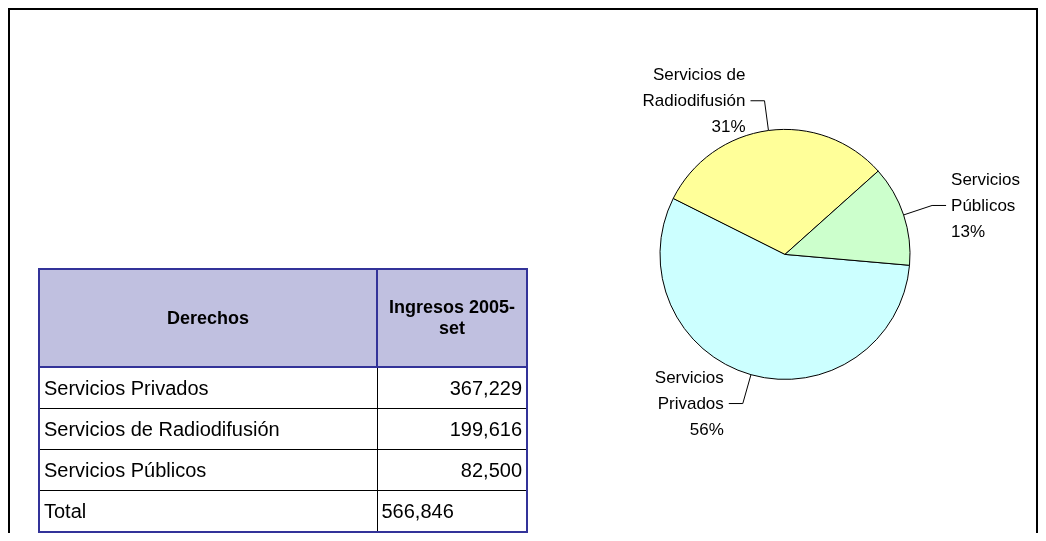 This screenshot has height=541, width=1046. Describe the element at coordinates (208, 388) in the screenshot. I see `text: Servicios Privados` at that location.